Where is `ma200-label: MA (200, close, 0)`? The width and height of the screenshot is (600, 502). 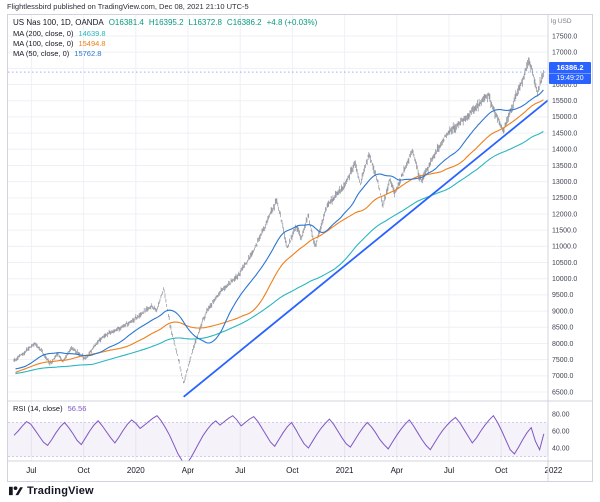 ma200-label: MA (200, close, 0) is located at coordinates (43, 33).